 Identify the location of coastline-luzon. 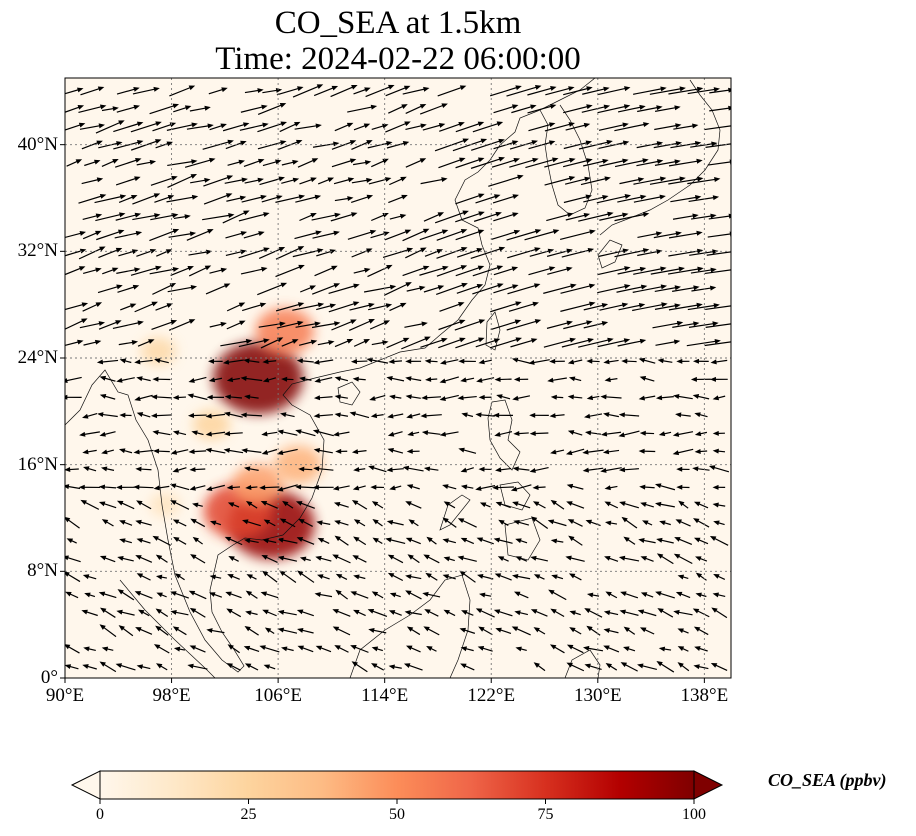
(504, 435).